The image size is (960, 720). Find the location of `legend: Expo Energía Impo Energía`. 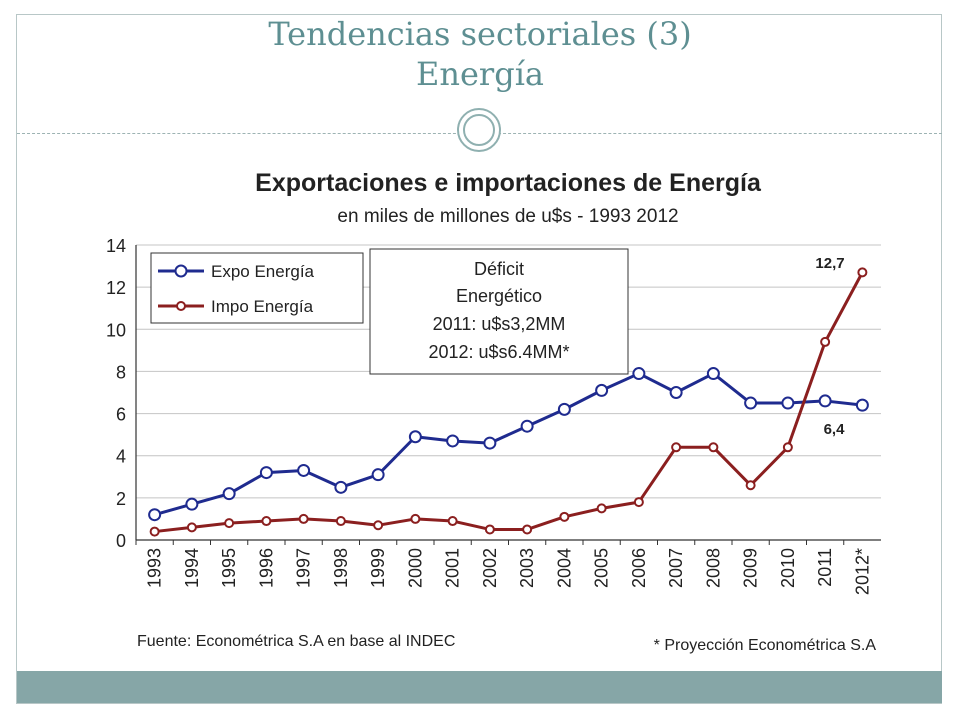

legend: Expo Energía Impo Energía is located at coordinates (257, 288).